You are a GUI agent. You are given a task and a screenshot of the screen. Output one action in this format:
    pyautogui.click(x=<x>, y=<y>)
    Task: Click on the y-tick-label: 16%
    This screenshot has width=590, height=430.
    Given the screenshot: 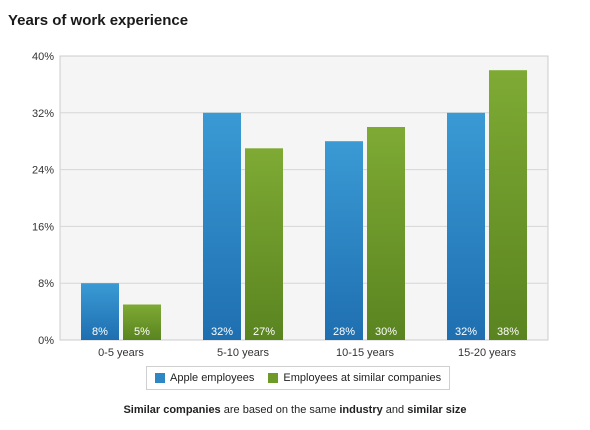 What is the action you would take?
    pyautogui.click(x=43, y=227)
    